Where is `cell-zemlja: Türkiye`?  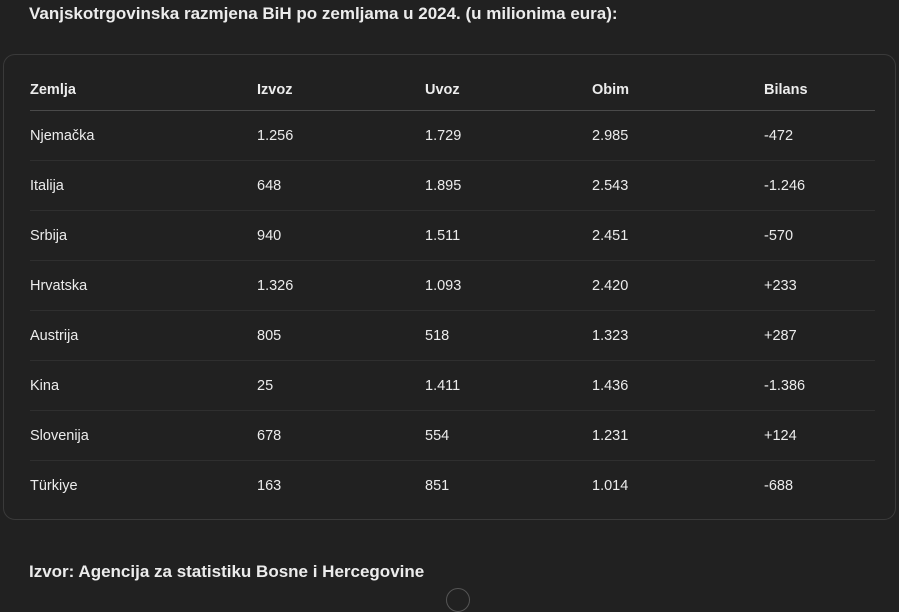 cell-zemlja: Türkiye is located at coordinates (54, 485).